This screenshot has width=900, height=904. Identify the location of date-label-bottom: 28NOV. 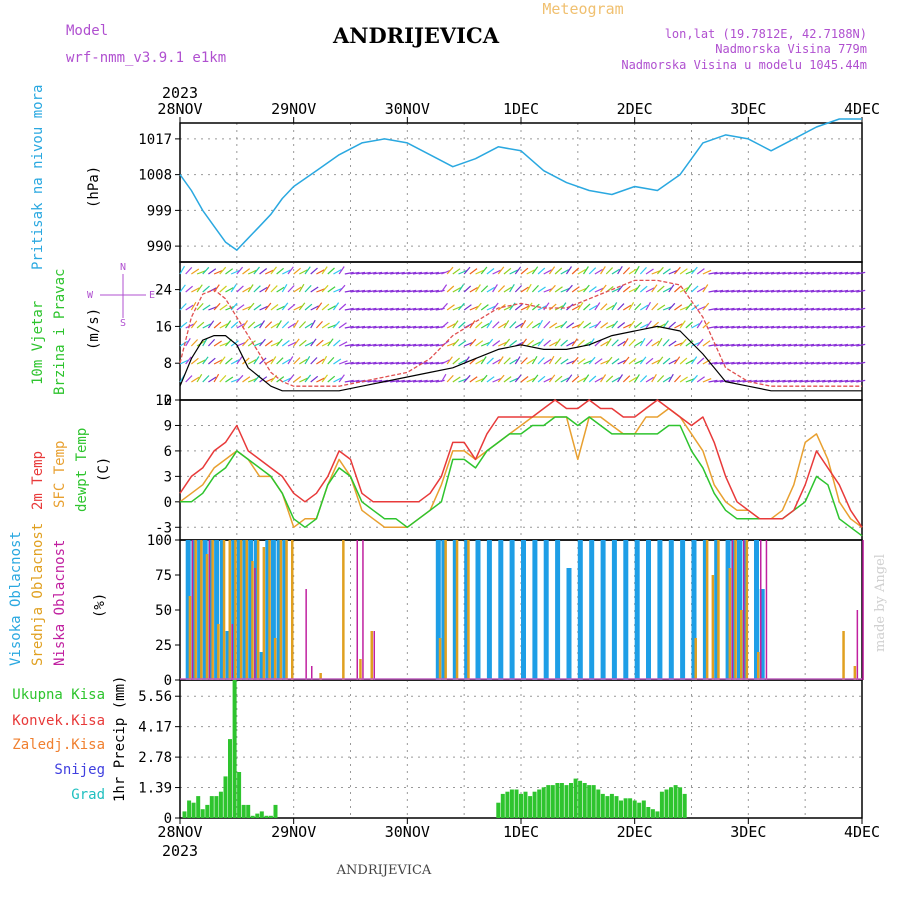
(179, 832).